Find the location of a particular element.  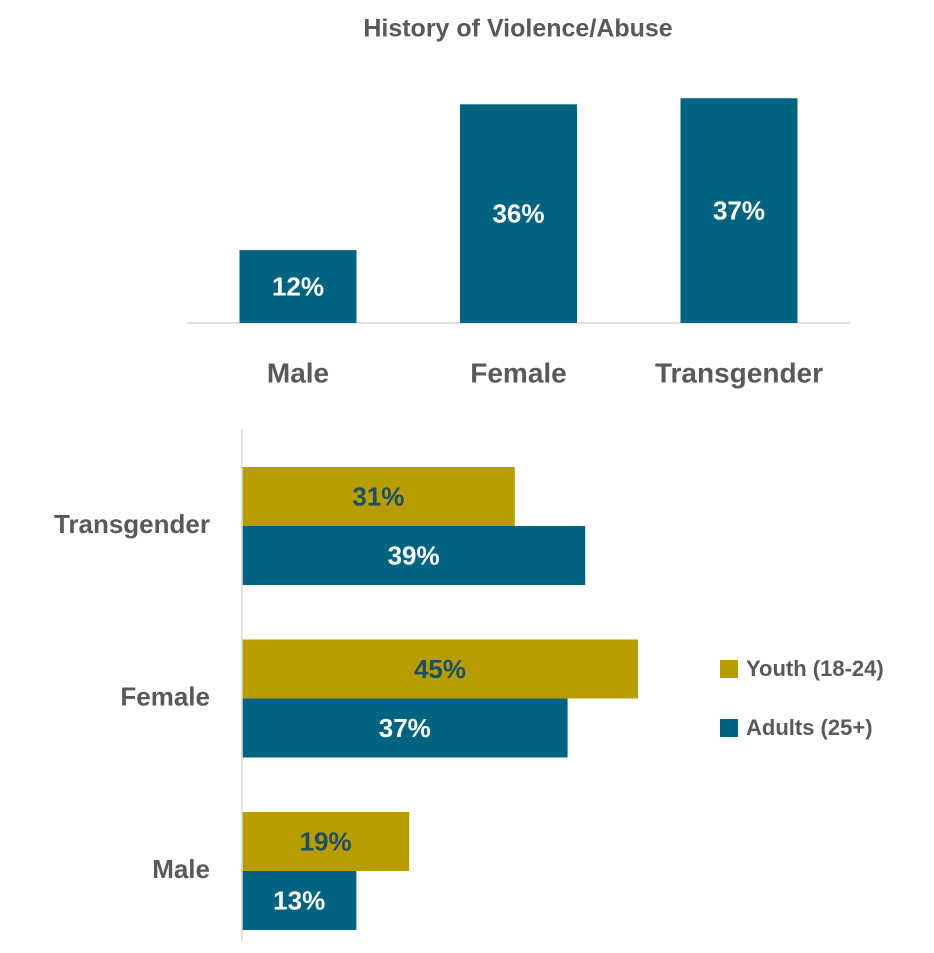

x-tick-label: Male is located at coordinates (298, 372).